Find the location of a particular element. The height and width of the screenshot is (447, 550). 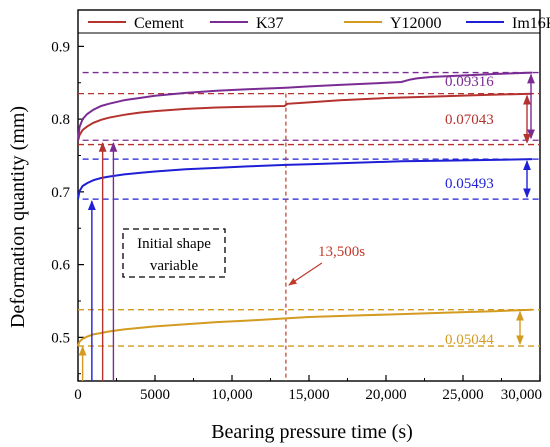

legend-frame is located at coordinates (309, 22).